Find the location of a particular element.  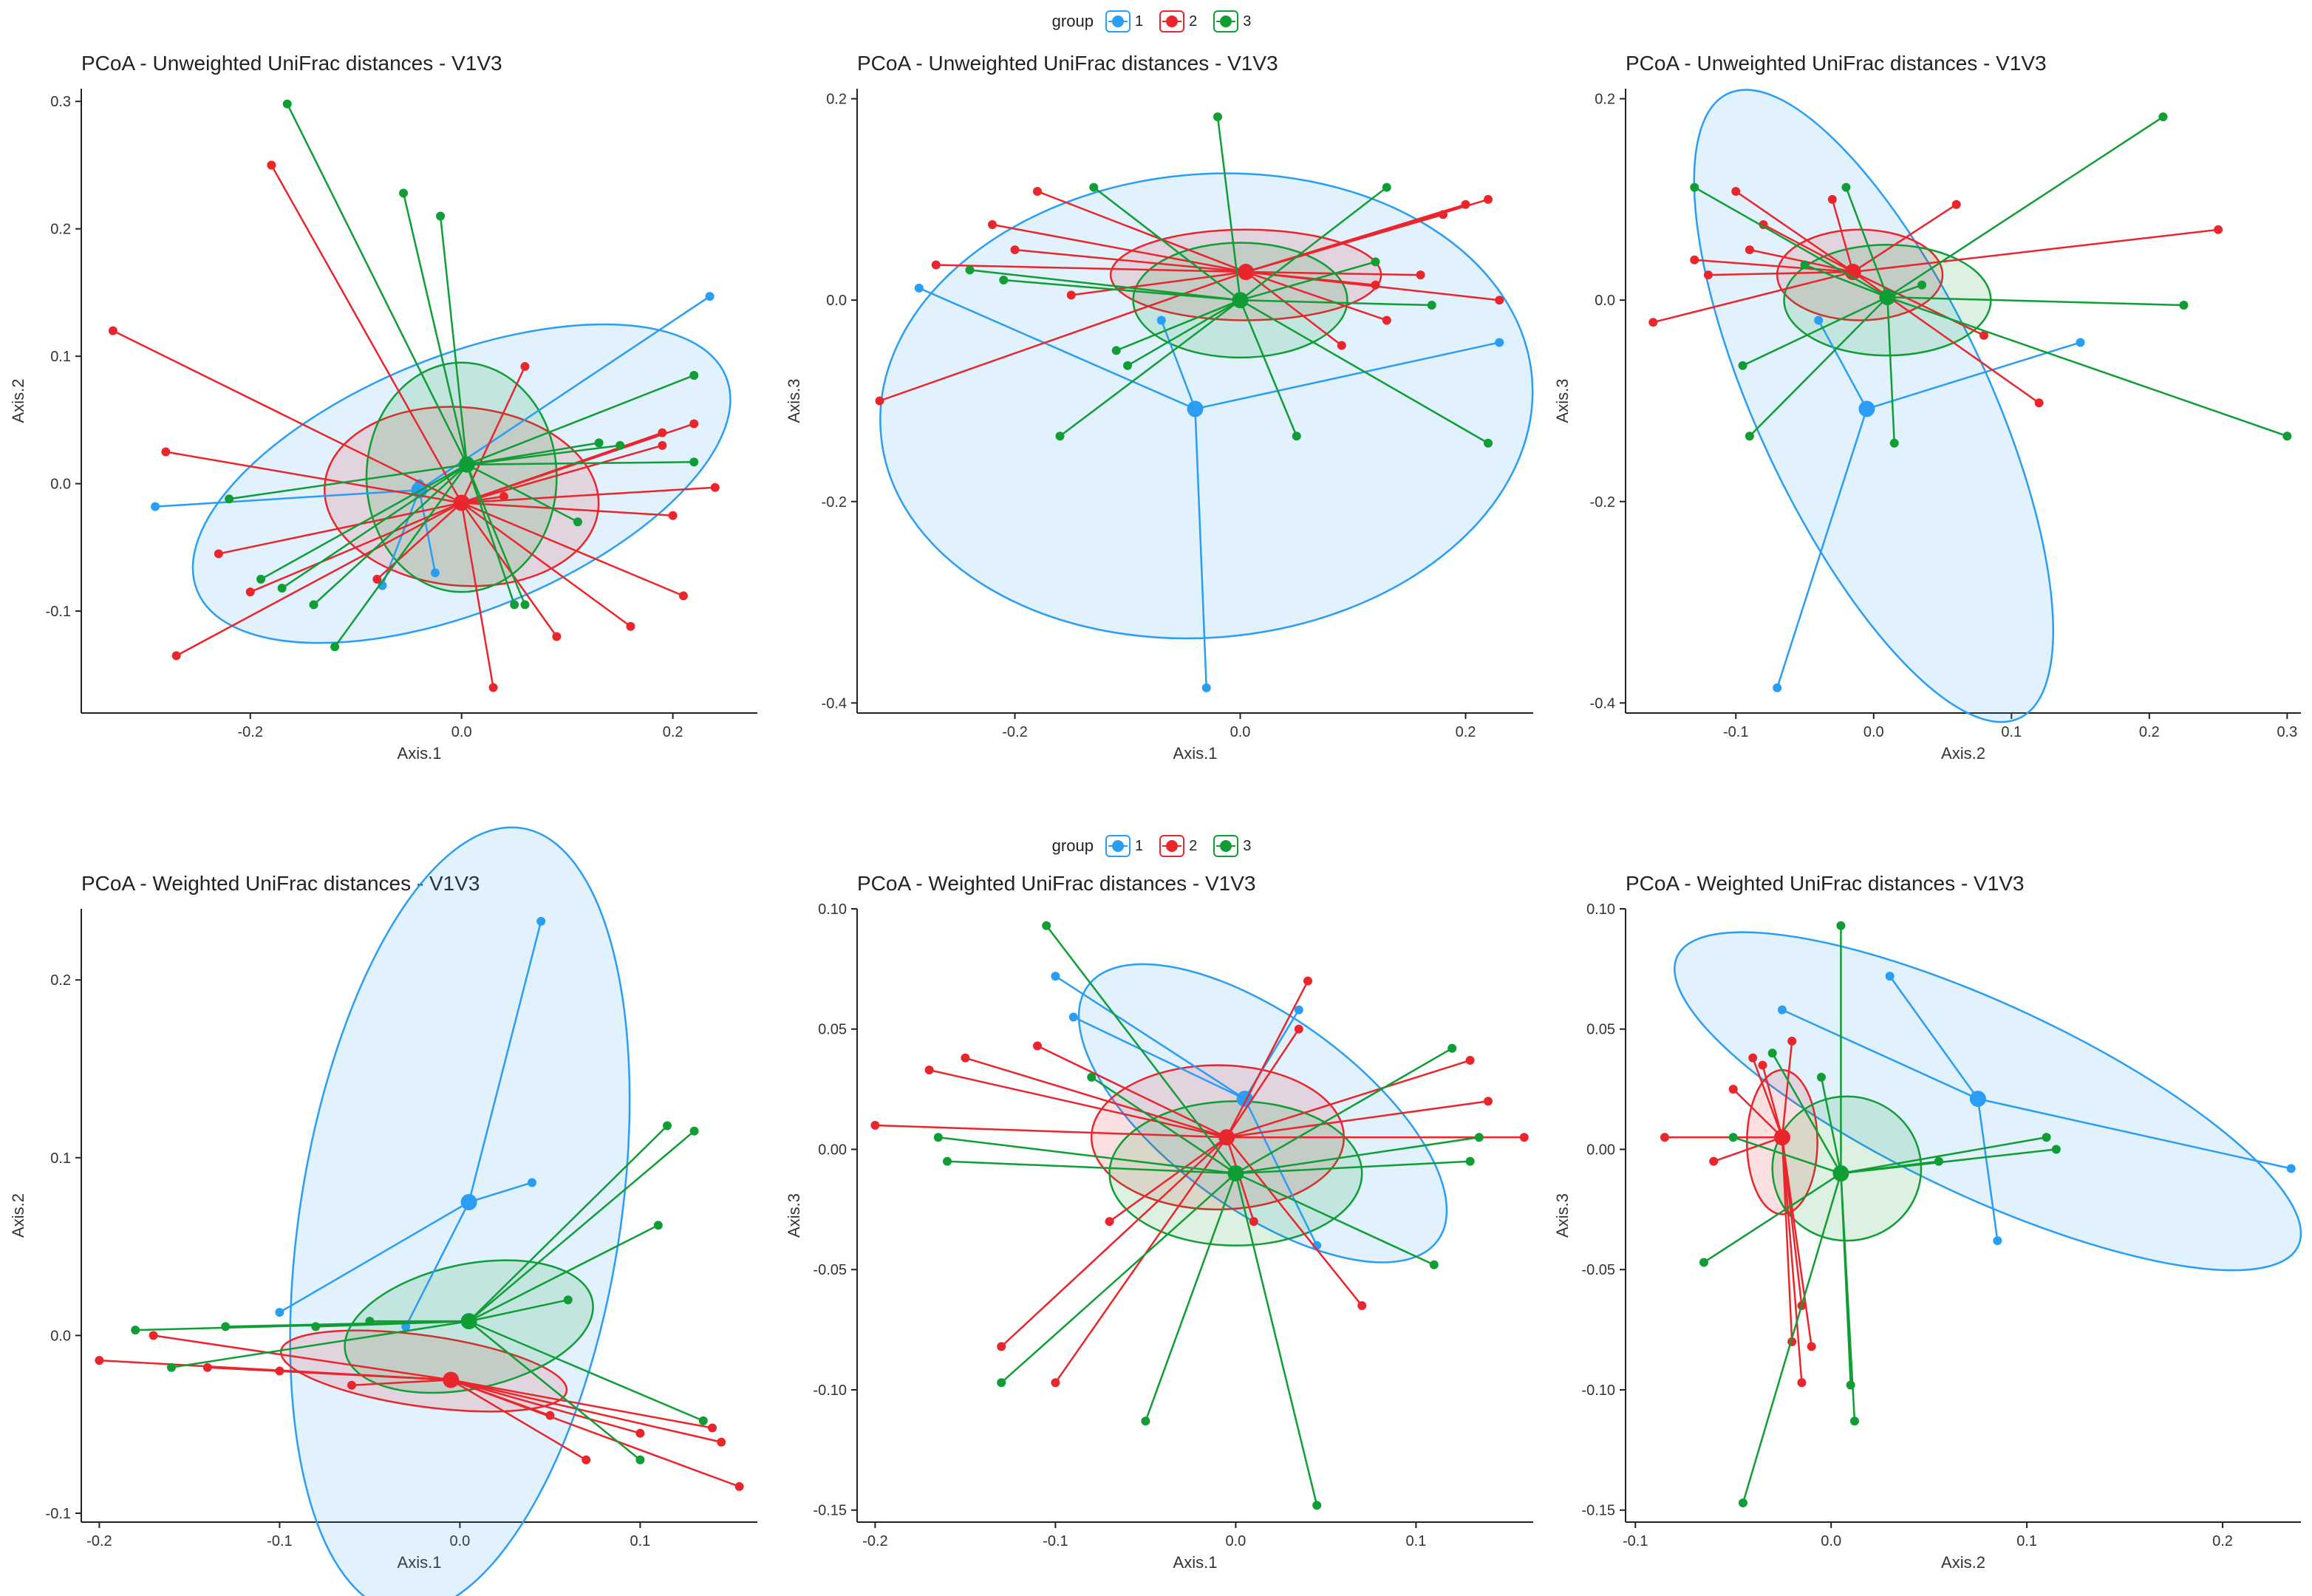

y-tick-label: -0.1 is located at coordinates (59, 612).